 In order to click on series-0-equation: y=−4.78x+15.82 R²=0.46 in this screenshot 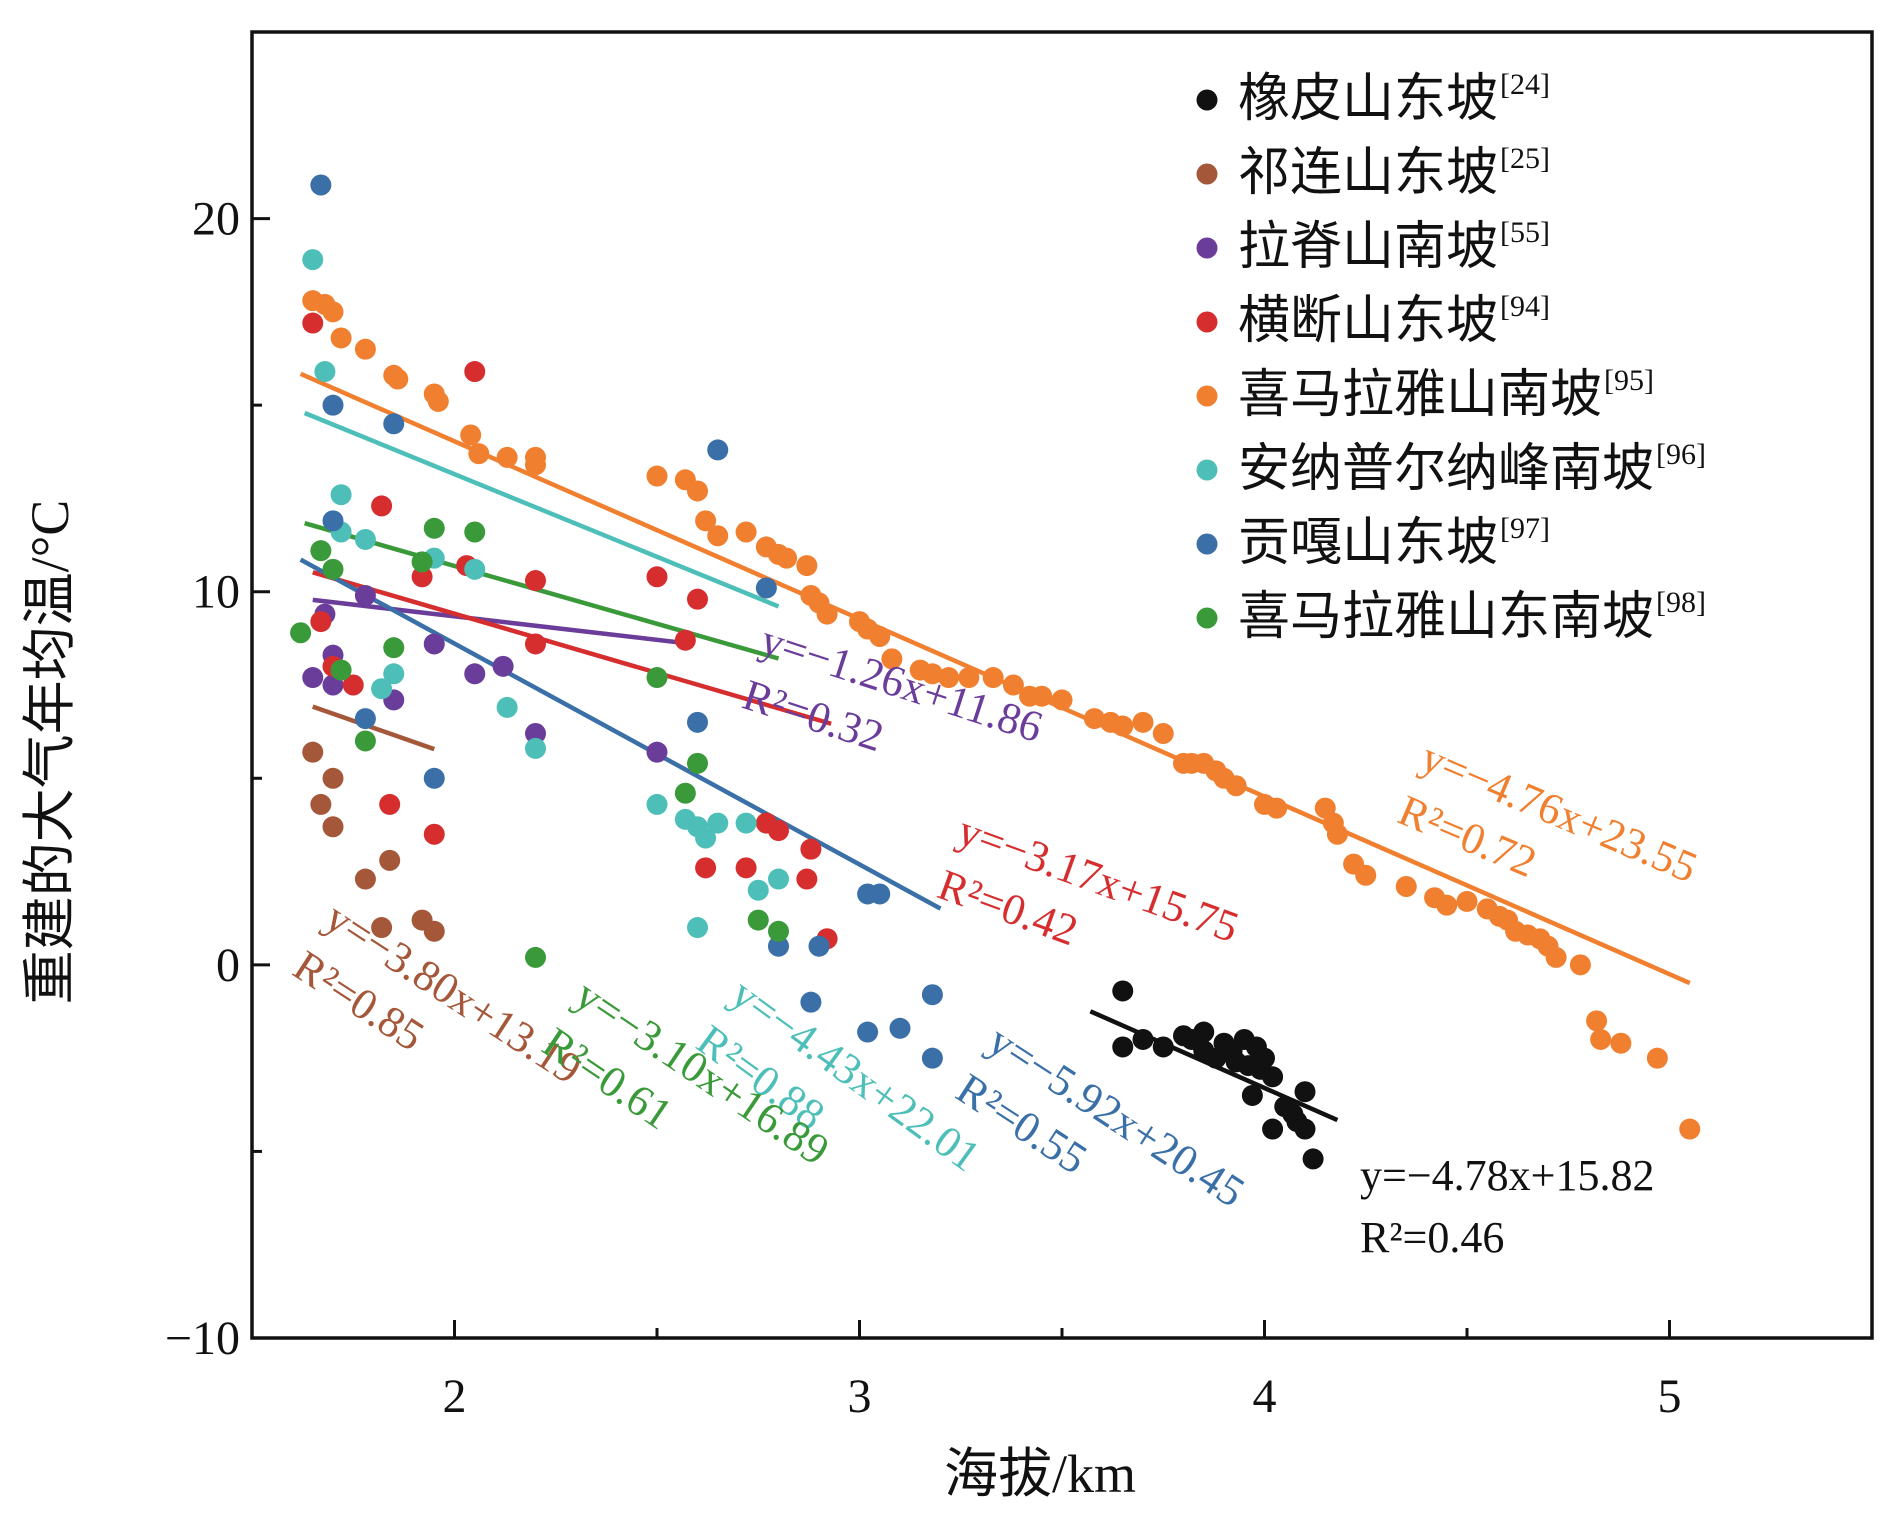, I will do `click(1507, 1206)`.